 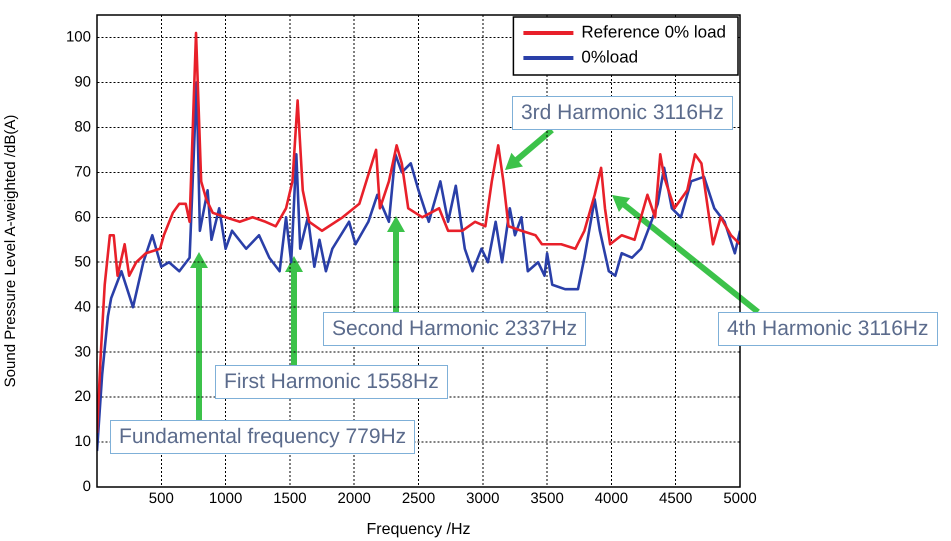 What do you see at coordinates (331, 382) in the screenshot?
I see `annotation: First Harmonic 1558Hz` at bounding box center [331, 382].